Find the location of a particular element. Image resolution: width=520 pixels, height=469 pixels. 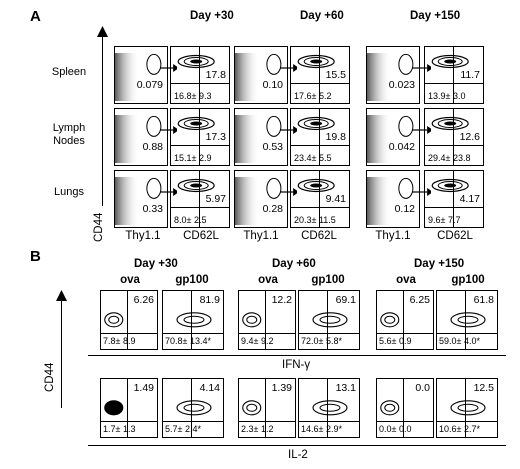

b-top-value: 1.39 is located at coordinates (281, 388).